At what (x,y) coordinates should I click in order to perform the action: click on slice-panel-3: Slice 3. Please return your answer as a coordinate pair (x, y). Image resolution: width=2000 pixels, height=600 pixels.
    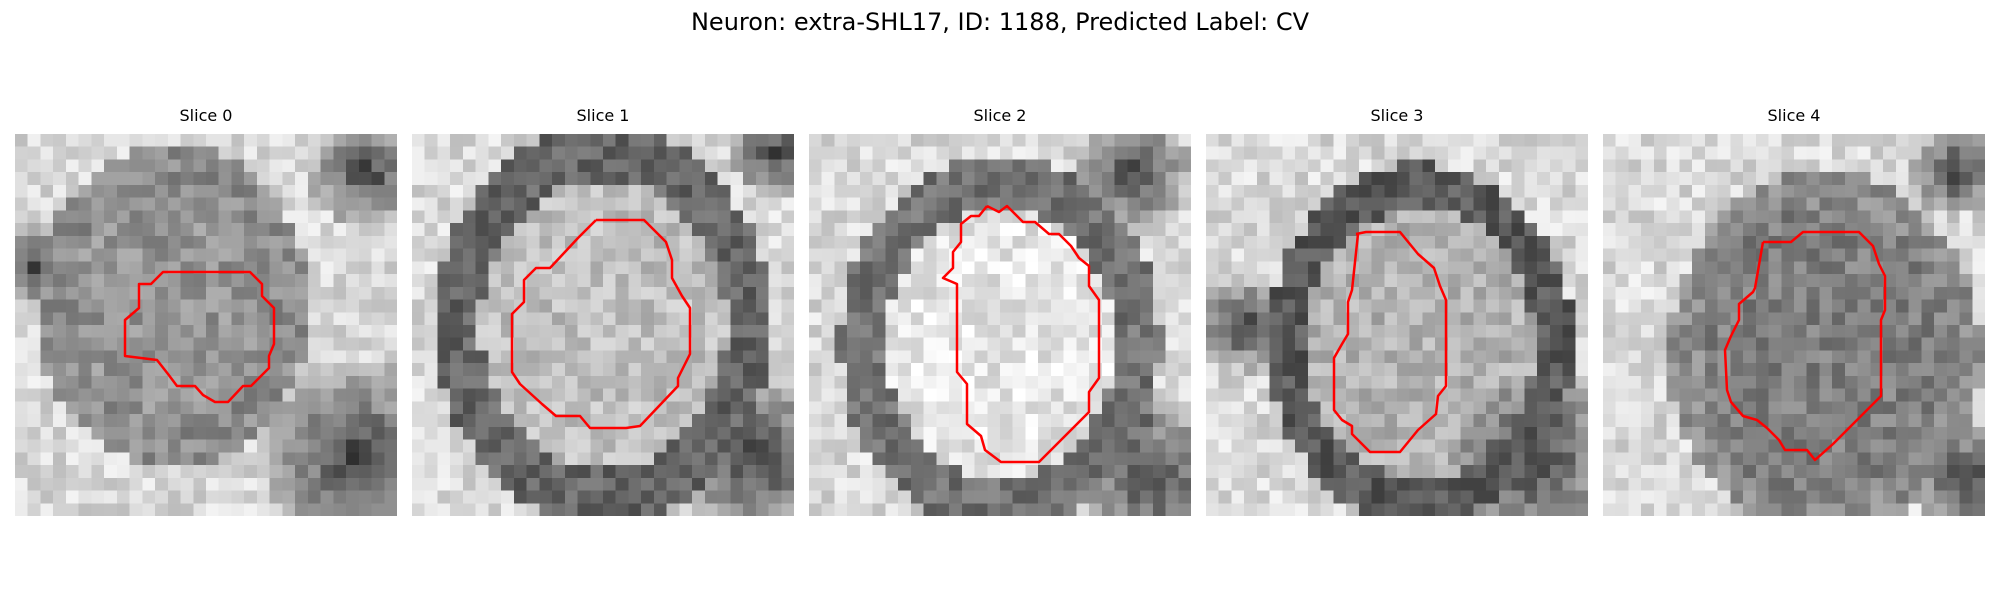
    Looking at the image, I should click on (1397, 311).